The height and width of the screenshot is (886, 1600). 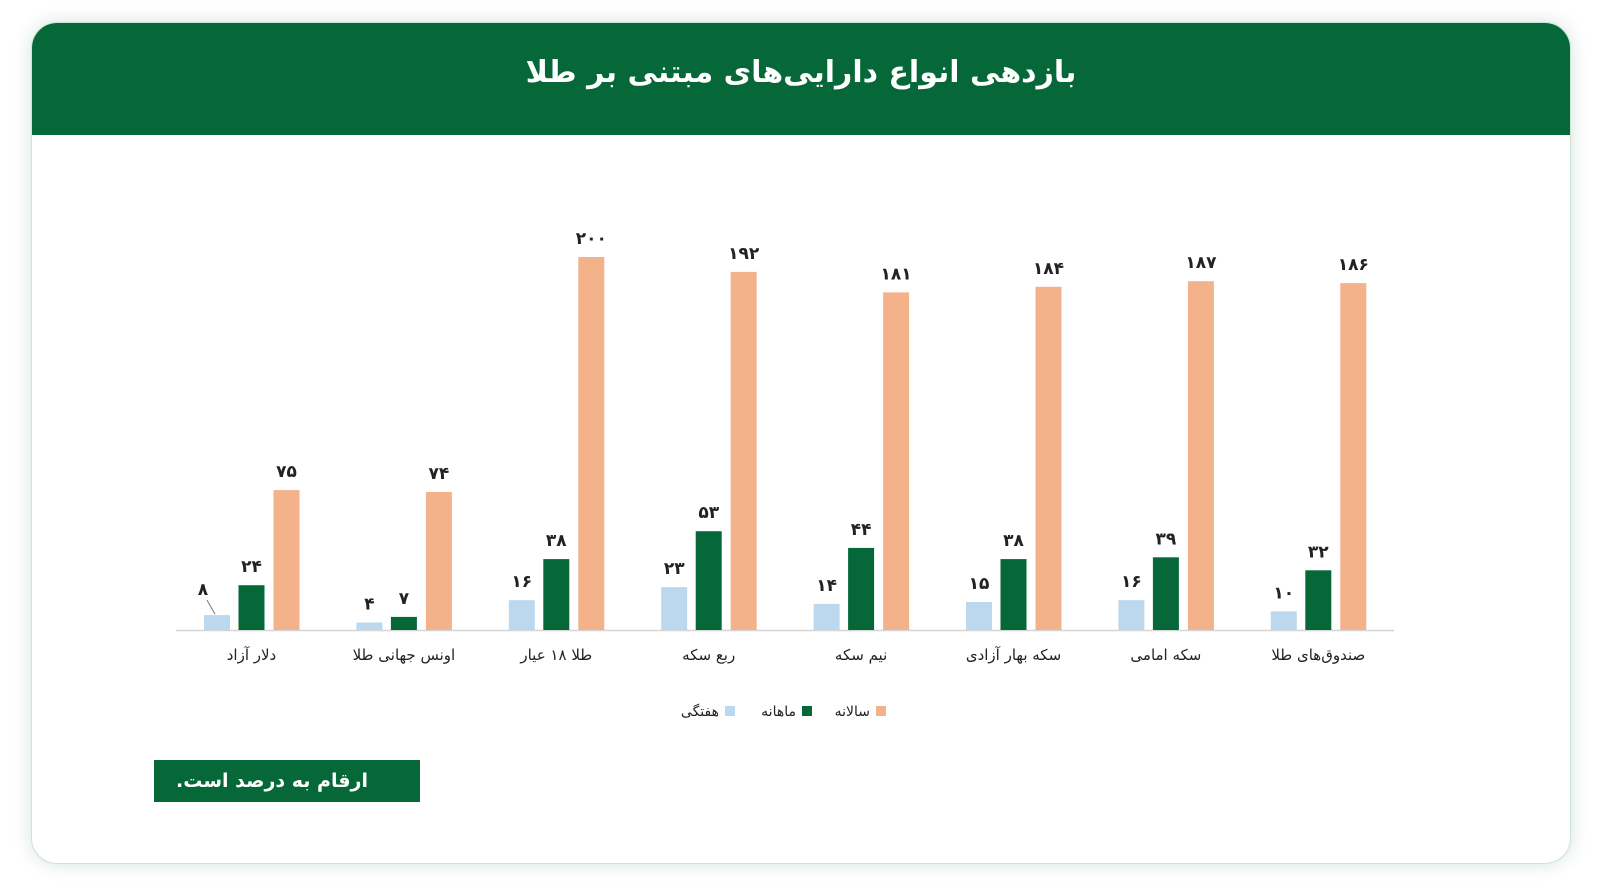 I want to click on header-banner: بازدهی انواع دارایی‌های مبتنی بر طلا, so click(x=801, y=79).